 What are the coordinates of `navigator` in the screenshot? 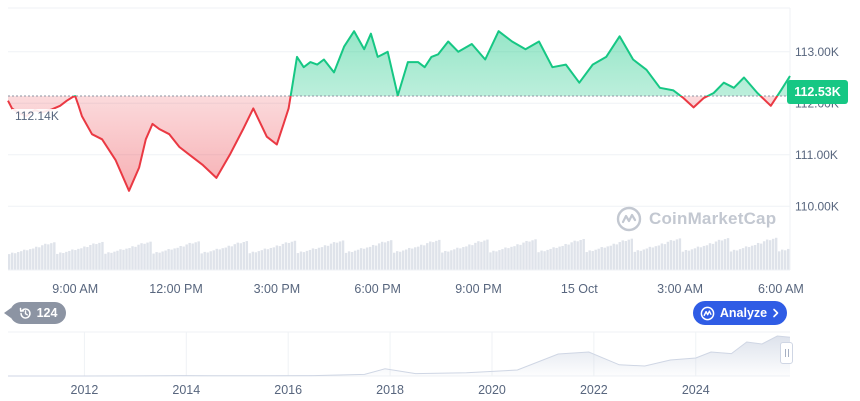 It's located at (399, 354).